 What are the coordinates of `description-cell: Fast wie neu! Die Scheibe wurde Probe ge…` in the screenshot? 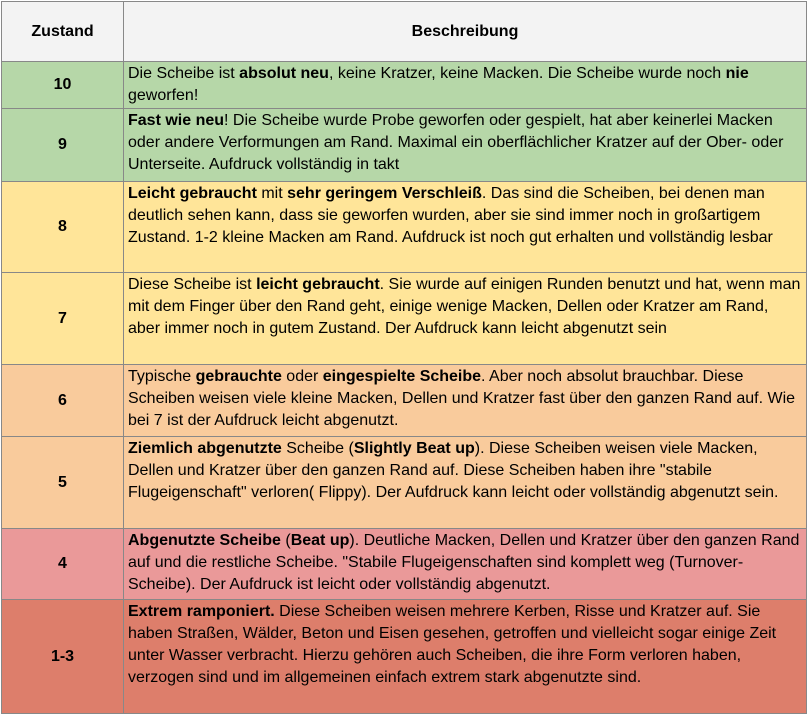 It's located at (465, 145).